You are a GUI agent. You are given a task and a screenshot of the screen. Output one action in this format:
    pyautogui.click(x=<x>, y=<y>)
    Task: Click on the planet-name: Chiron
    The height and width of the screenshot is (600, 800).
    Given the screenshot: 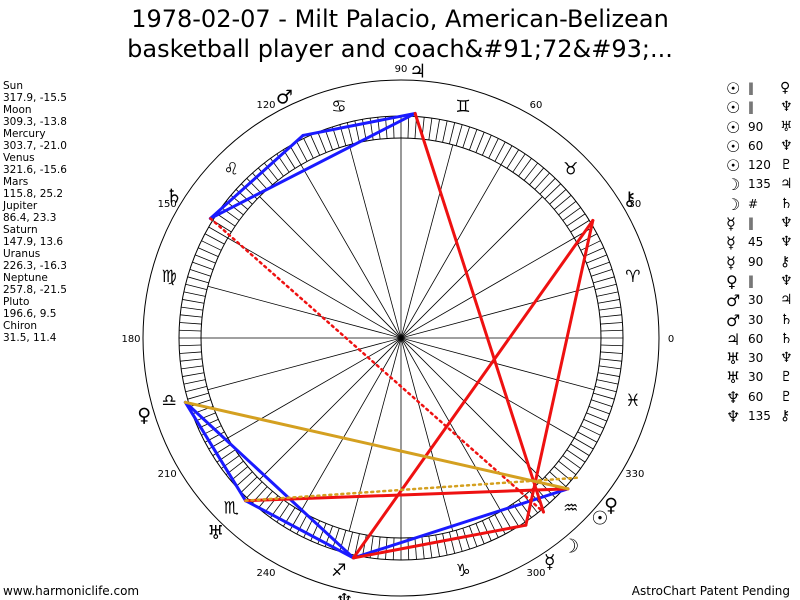 What is the action you would take?
    pyautogui.click(x=20, y=326)
    